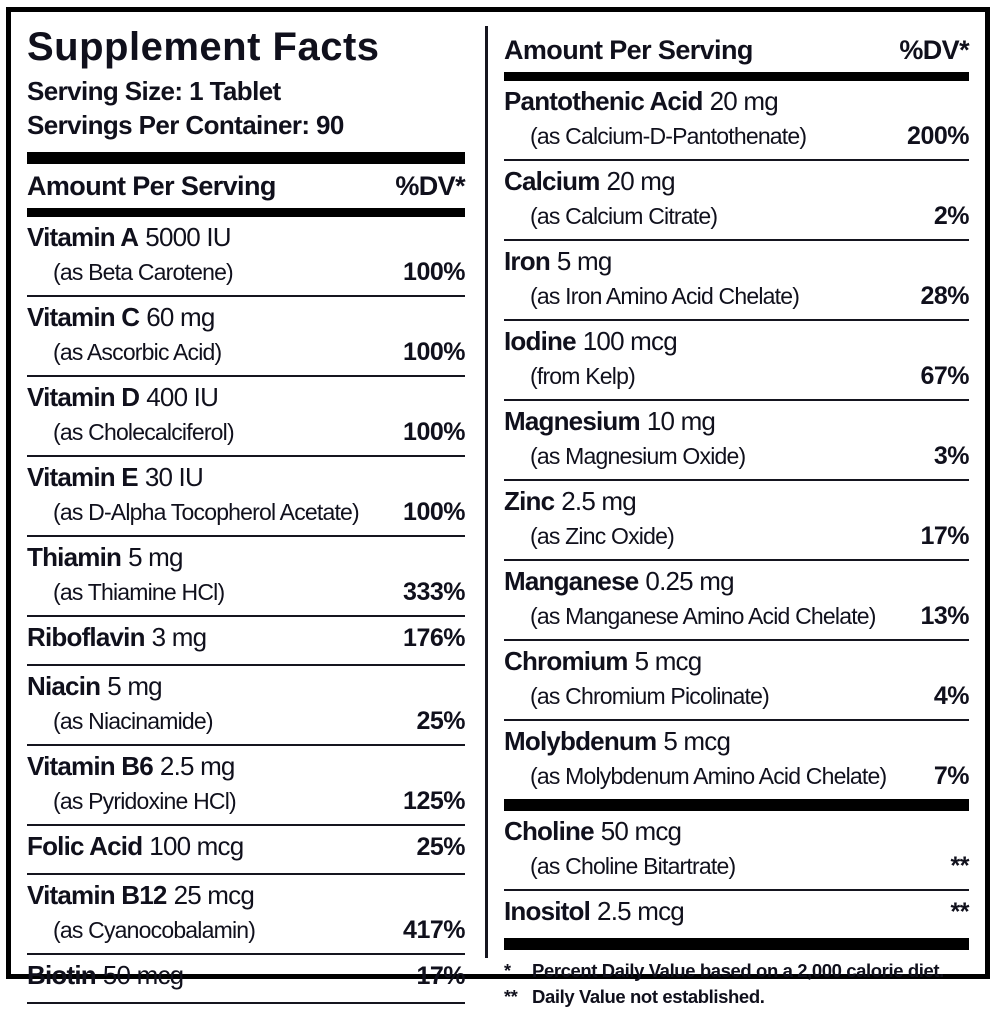 This screenshot has height=1010, width=1000. What do you see at coordinates (580, 741) in the screenshot?
I see `nutrient-name: Molybdenum` at bounding box center [580, 741].